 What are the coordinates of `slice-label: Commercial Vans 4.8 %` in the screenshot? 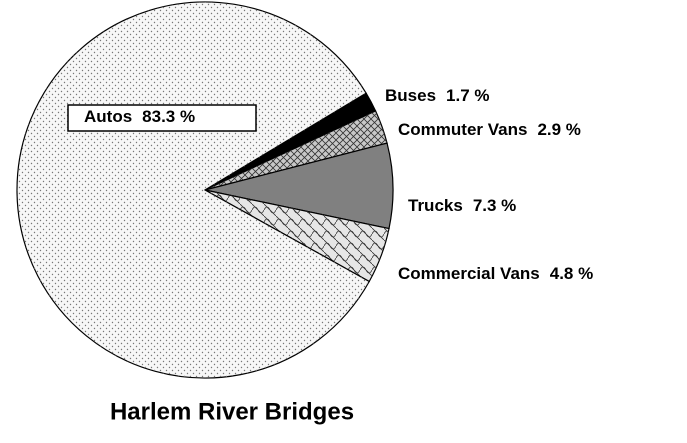 It's located at (495, 273).